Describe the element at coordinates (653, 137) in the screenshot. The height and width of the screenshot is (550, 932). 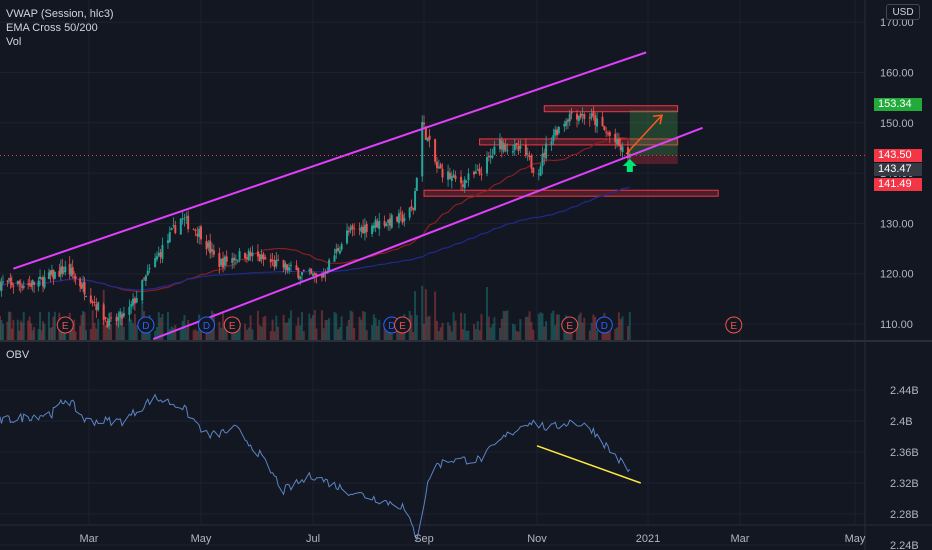
I see `target-zone` at that location.